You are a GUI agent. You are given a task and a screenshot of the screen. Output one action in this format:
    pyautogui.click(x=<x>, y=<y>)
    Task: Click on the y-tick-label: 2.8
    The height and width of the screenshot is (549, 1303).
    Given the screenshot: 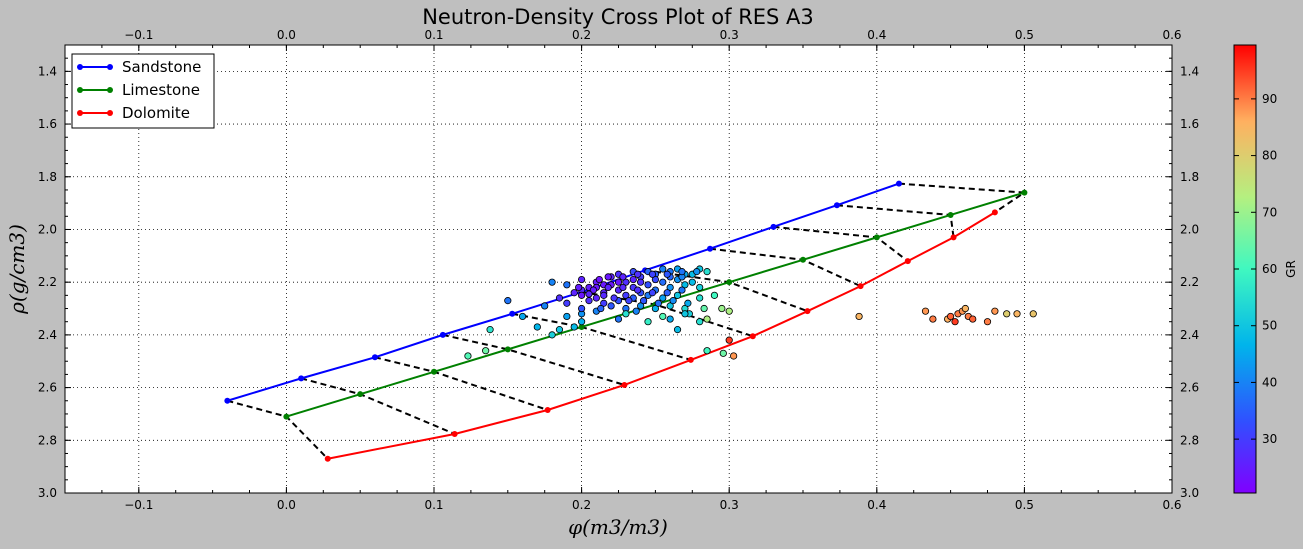 What is the action you would take?
    pyautogui.click(x=47, y=440)
    